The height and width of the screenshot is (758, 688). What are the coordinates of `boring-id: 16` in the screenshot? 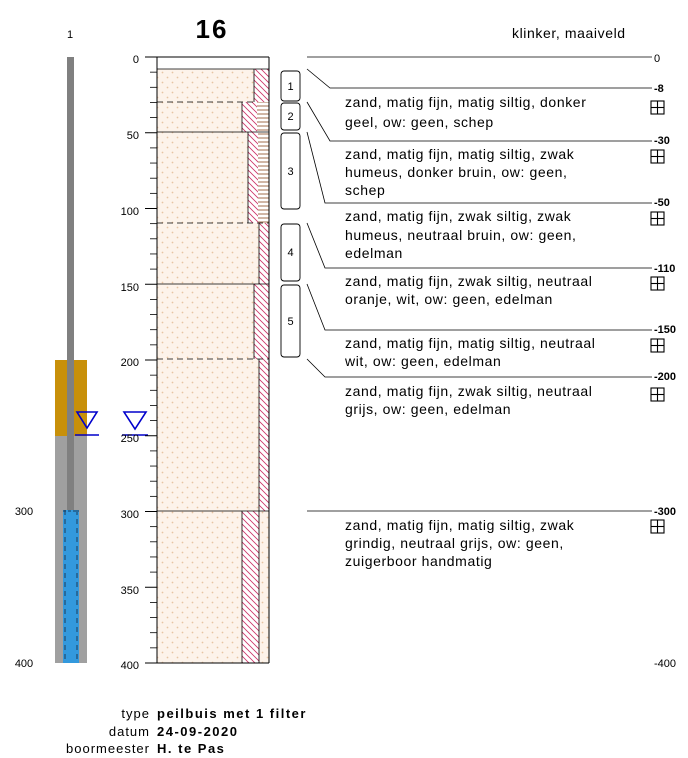 It's located at (212, 29).